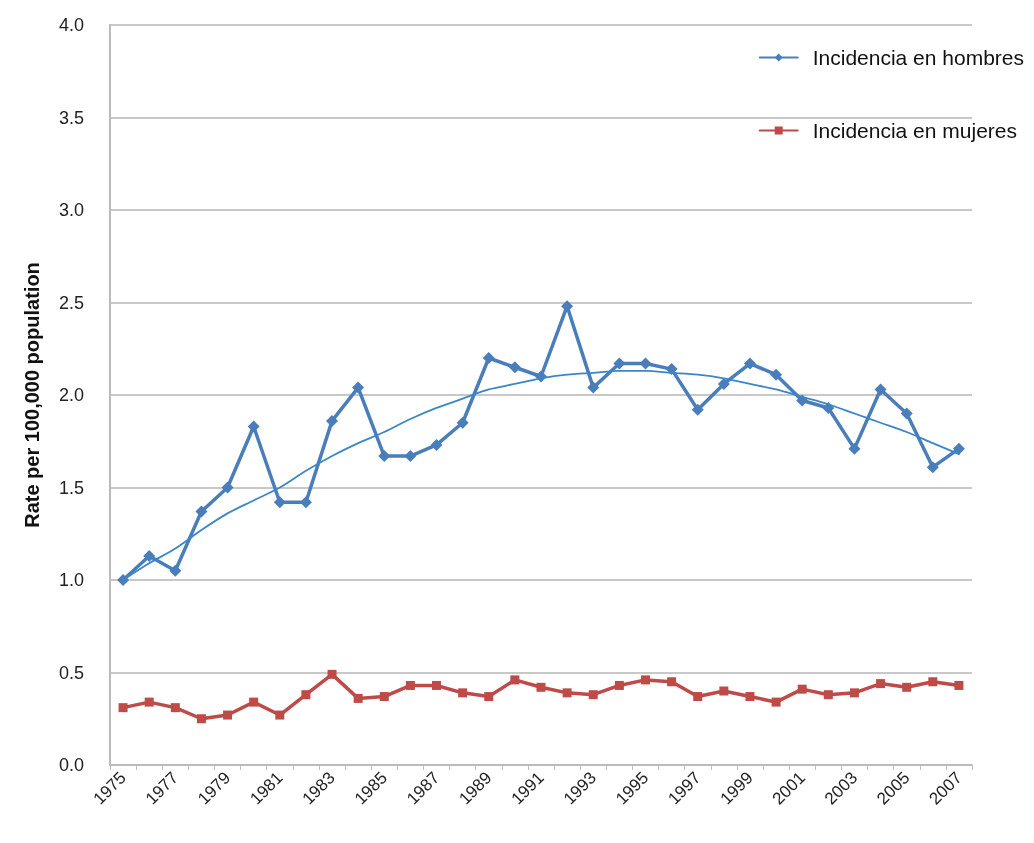 Image resolution: width=1034 pixels, height=843 pixels. What do you see at coordinates (71, 487) in the screenshot?
I see `y-tick-label: 1.5` at bounding box center [71, 487].